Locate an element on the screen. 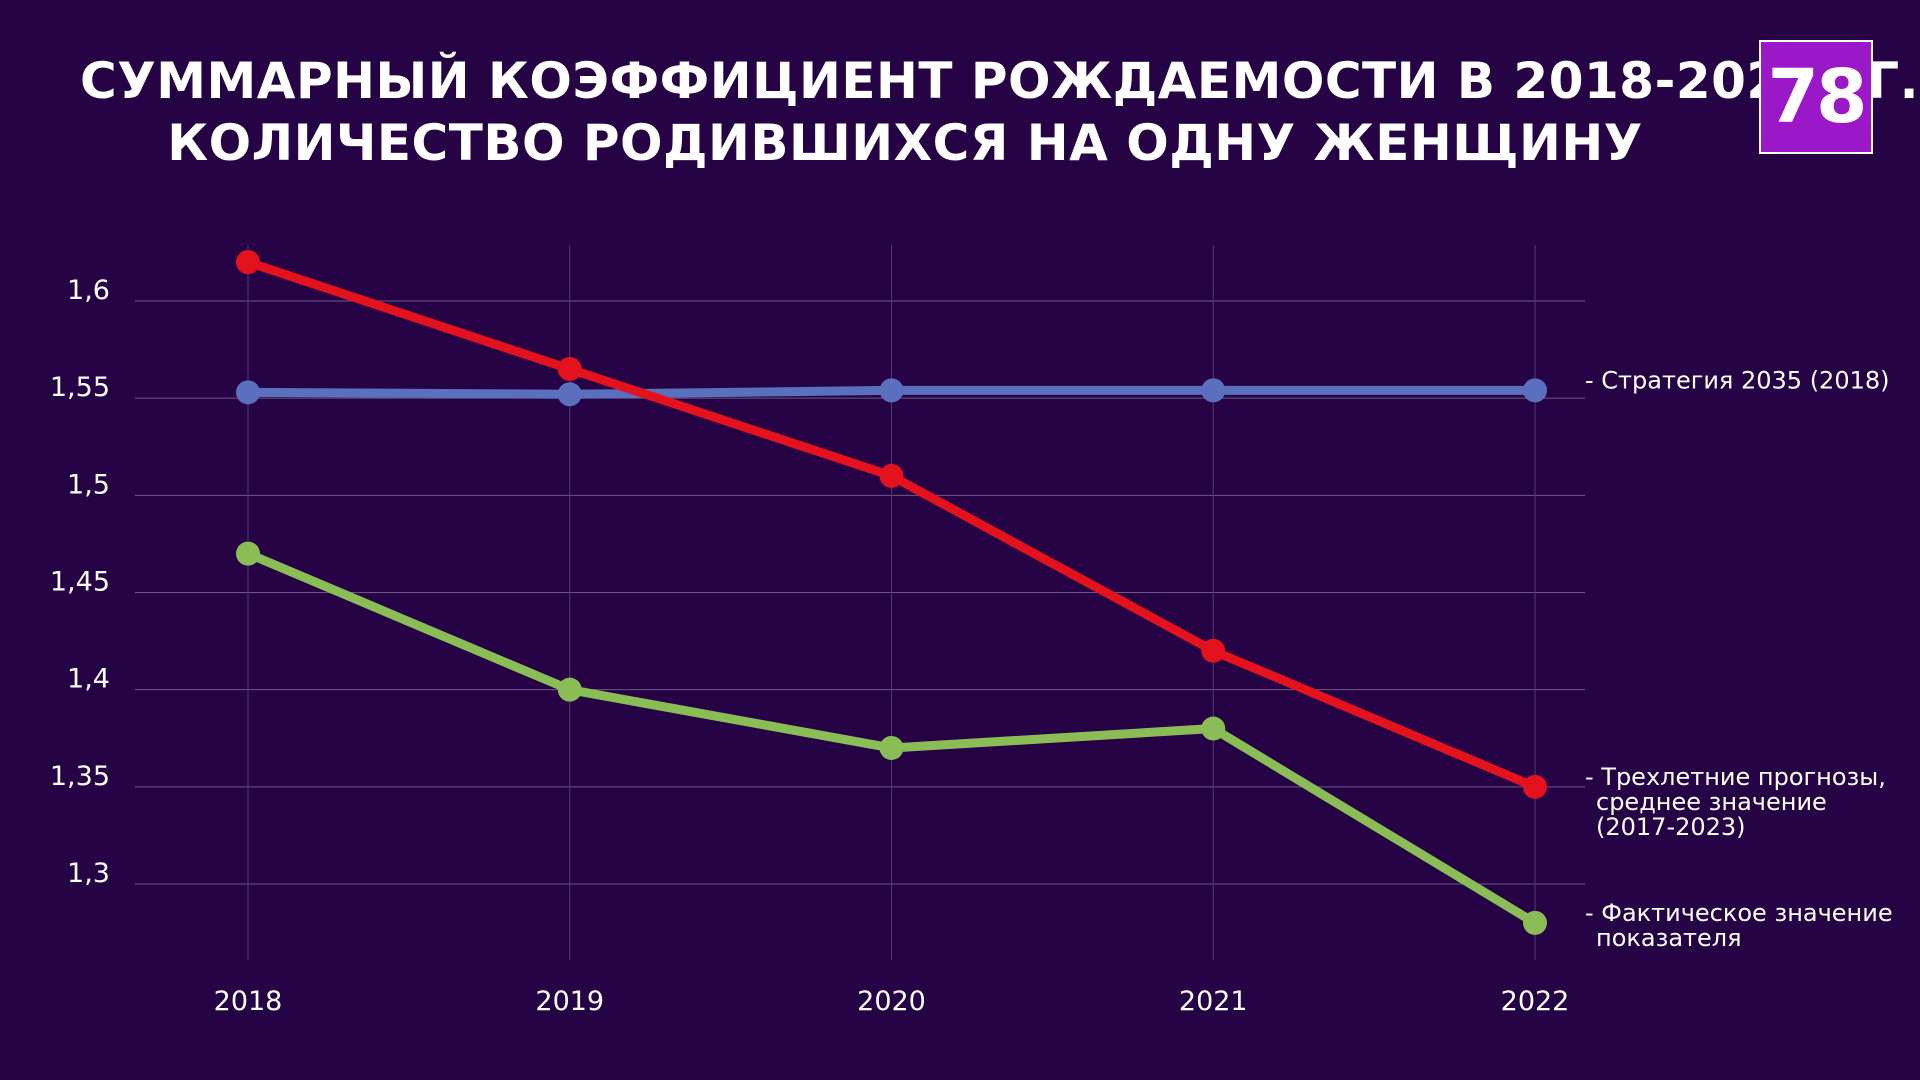  x-tick-label: 2018 is located at coordinates (248, 1001).